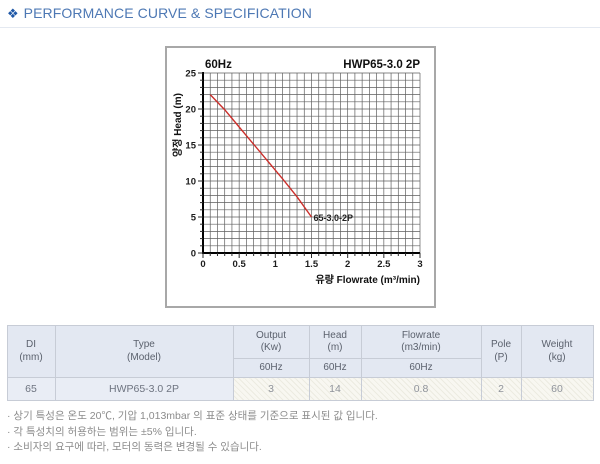 The width and height of the screenshot is (600, 464). I want to click on footnote-tolerance: · 각 특성치의 허용하는 범위는 ±5% 입니다., so click(102, 431).